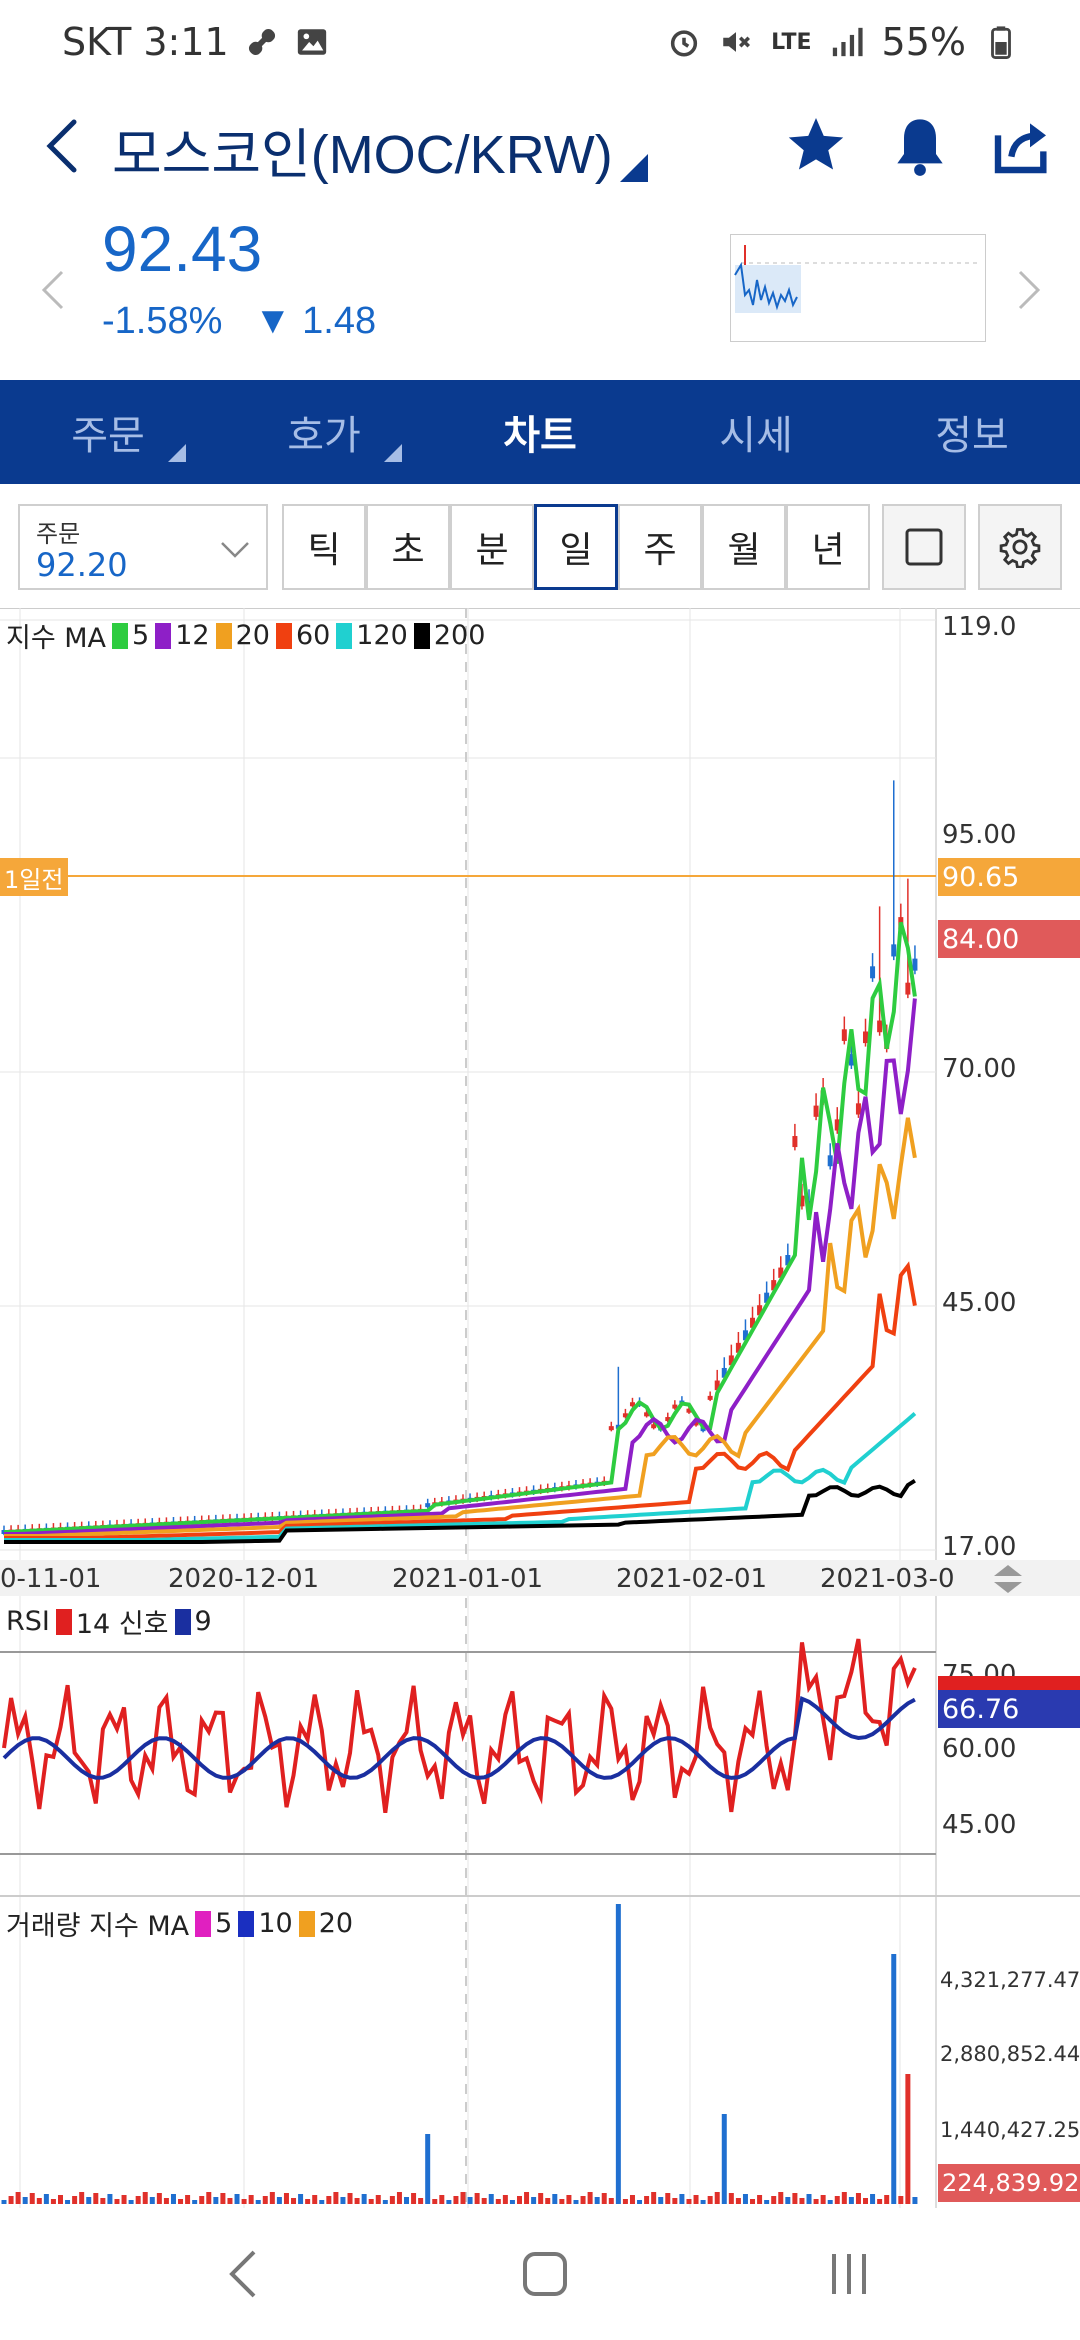 The height and width of the screenshot is (2340, 1080). Describe the element at coordinates (421, 635) in the screenshot. I see `ma200-swatch` at that location.